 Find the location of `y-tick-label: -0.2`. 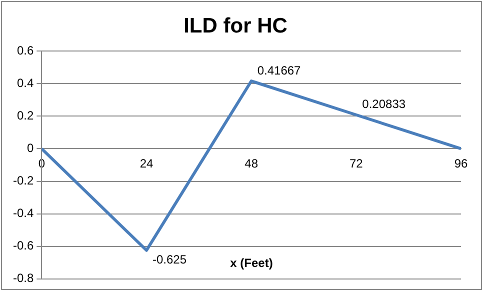

y-tick-label: -0.2 is located at coordinates (23, 181).